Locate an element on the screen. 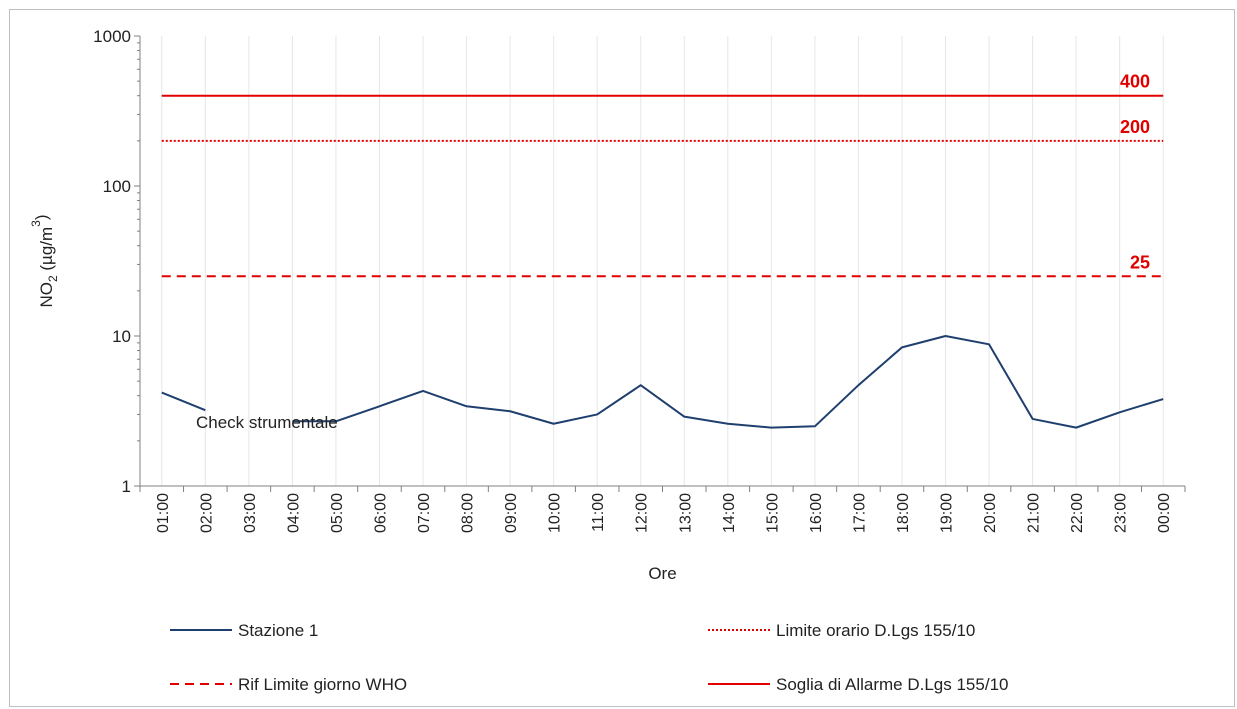  legend-label-1: Limite orario D.Lgs 155/10 is located at coordinates (875, 630).